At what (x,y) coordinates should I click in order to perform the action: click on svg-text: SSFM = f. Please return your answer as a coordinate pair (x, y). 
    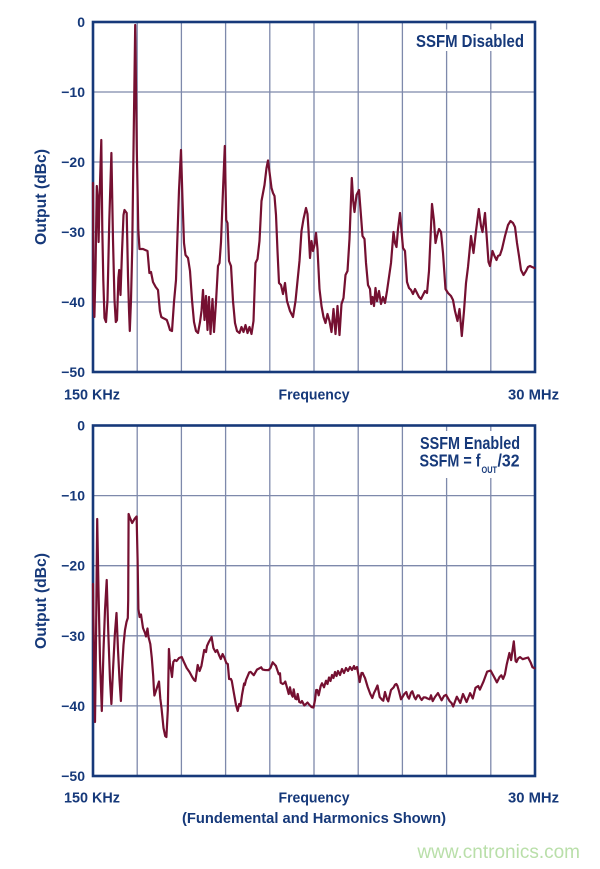
    Looking at the image, I should click on (450, 461).